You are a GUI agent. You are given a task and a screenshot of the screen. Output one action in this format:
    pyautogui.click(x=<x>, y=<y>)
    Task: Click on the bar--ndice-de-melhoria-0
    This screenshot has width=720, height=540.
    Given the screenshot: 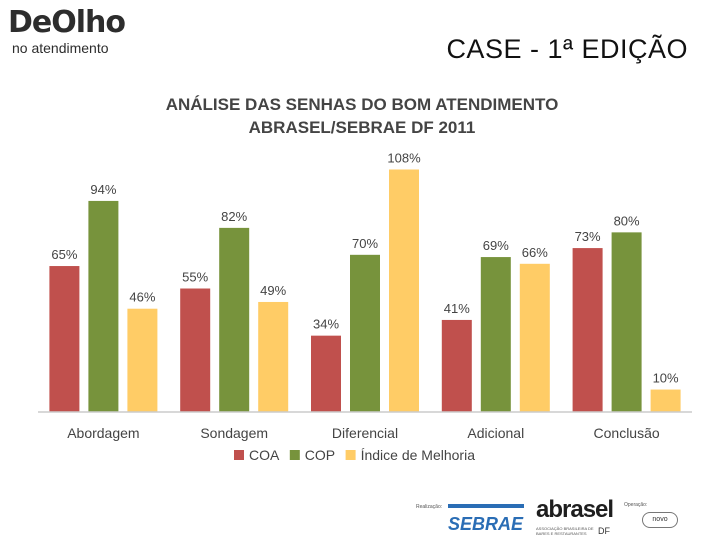 What is the action you would take?
    pyautogui.click(x=142, y=360)
    